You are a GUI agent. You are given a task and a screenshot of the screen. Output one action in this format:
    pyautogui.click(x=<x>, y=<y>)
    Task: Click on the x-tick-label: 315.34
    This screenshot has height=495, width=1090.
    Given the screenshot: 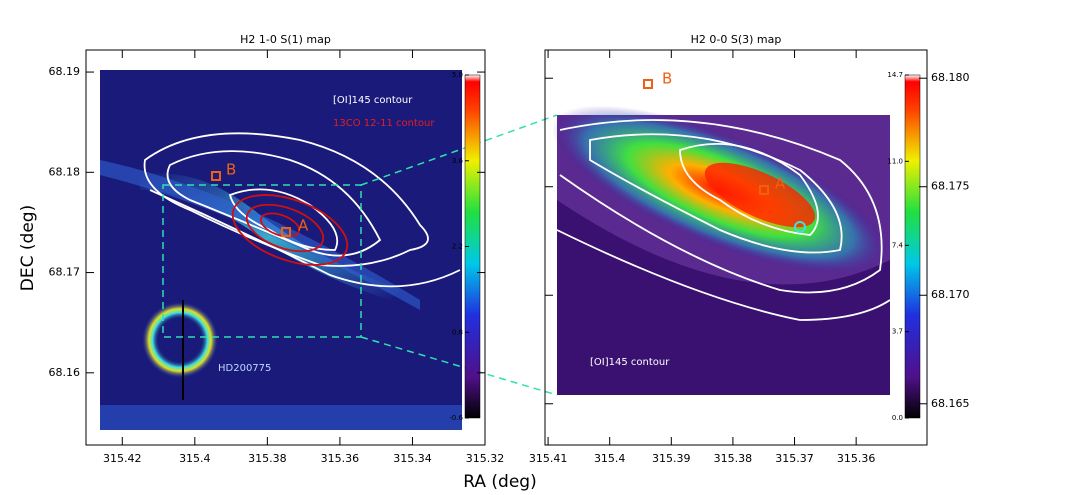 What is the action you would take?
    pyautogui.click(x=412, y=458)
    